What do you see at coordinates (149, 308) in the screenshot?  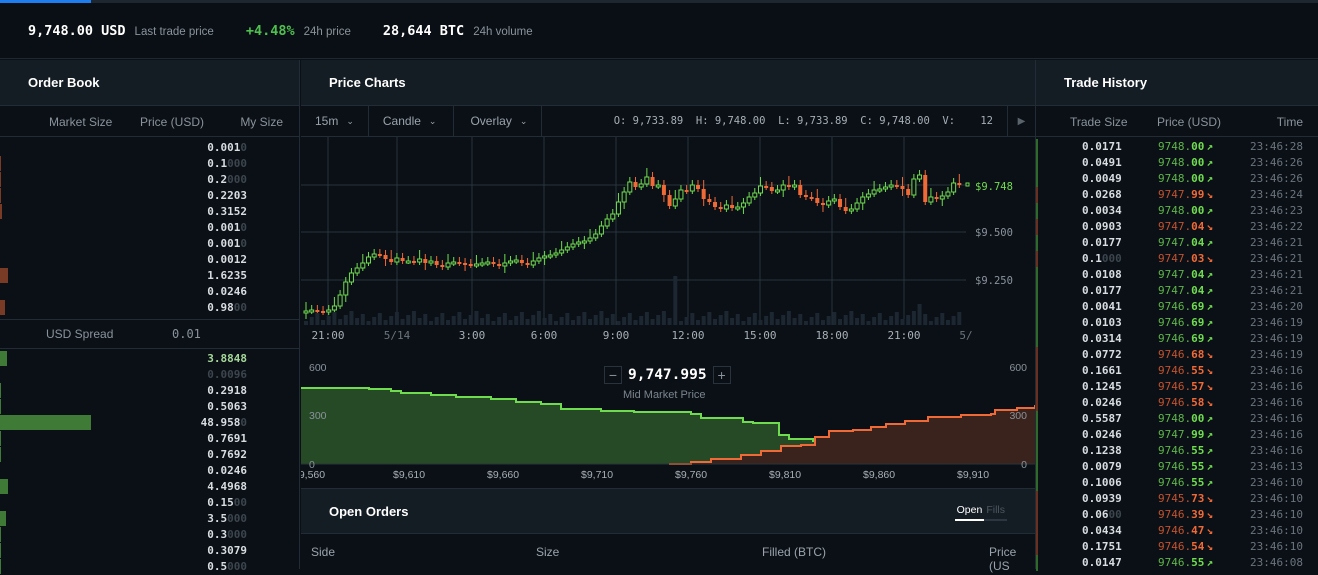 I see `order-book-row: 0.9800` at bounding box center [149, 308].